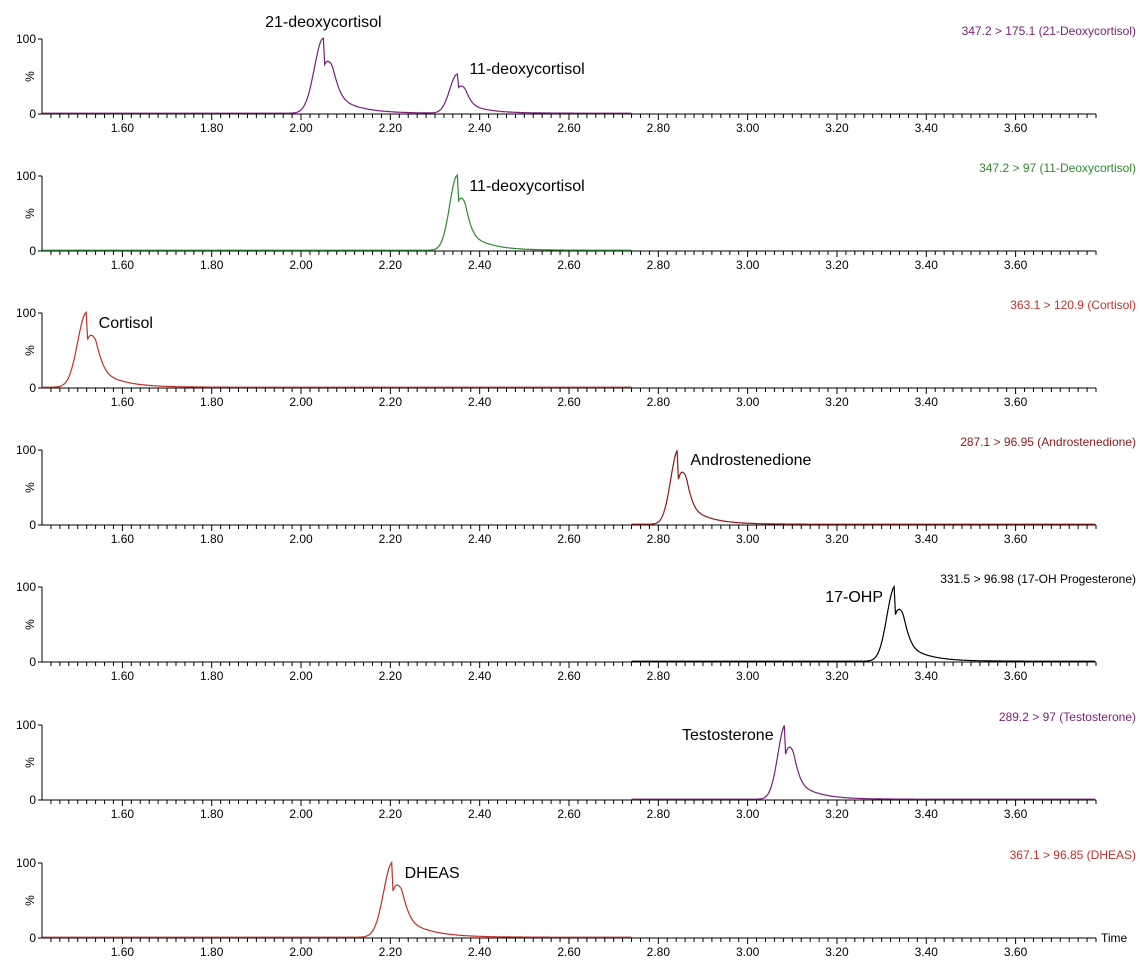 The image size is (1140, 971). I want to click on trace-title: 363.1 > 120.9 (Cortisol), so click(1073, 305).